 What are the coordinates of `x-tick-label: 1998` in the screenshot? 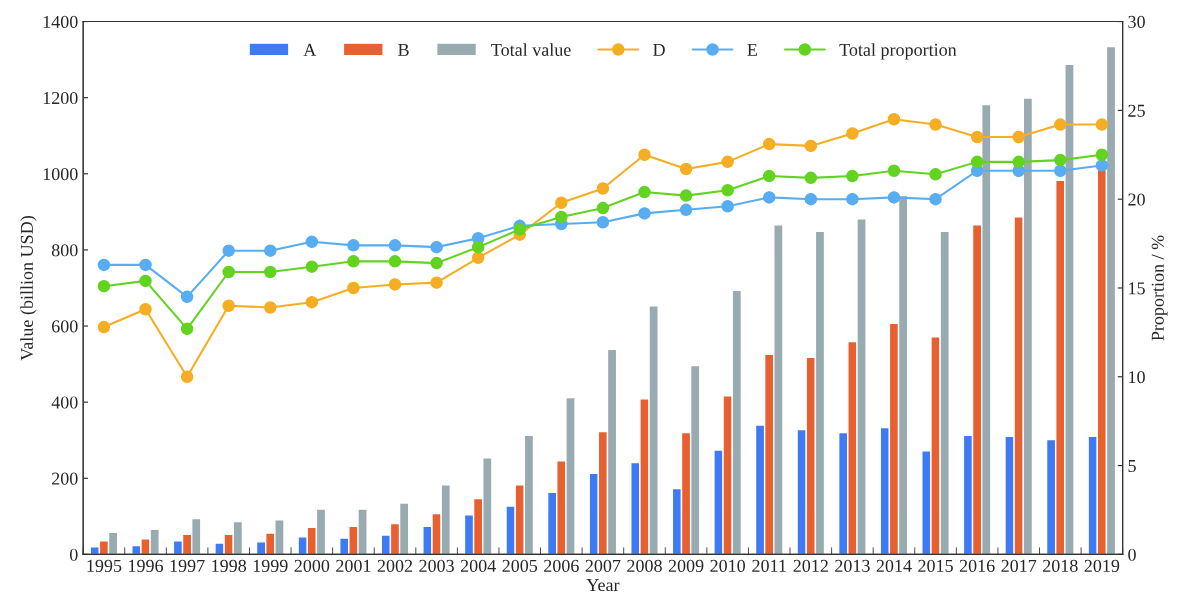 It's located at (229, 565).